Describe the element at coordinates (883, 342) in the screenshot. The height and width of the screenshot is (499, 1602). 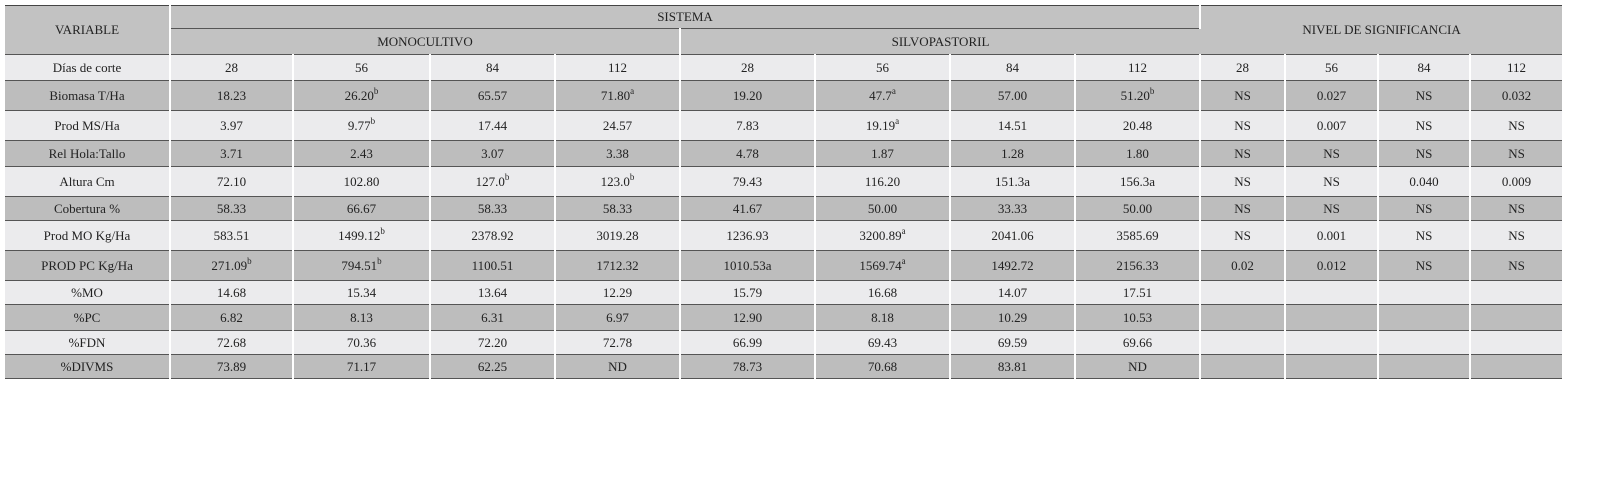
I see `cell: 69.43` at that location.